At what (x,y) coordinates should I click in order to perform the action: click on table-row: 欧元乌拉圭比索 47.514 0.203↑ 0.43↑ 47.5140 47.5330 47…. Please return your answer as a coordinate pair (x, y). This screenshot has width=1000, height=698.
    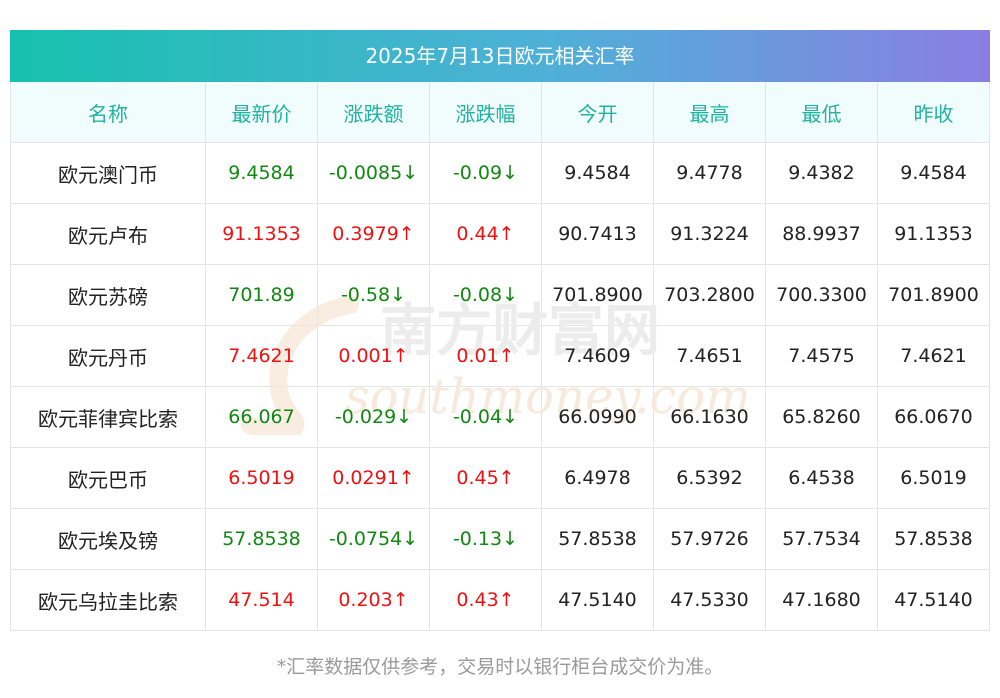
    Looking at the image, I should click on (500, 600).